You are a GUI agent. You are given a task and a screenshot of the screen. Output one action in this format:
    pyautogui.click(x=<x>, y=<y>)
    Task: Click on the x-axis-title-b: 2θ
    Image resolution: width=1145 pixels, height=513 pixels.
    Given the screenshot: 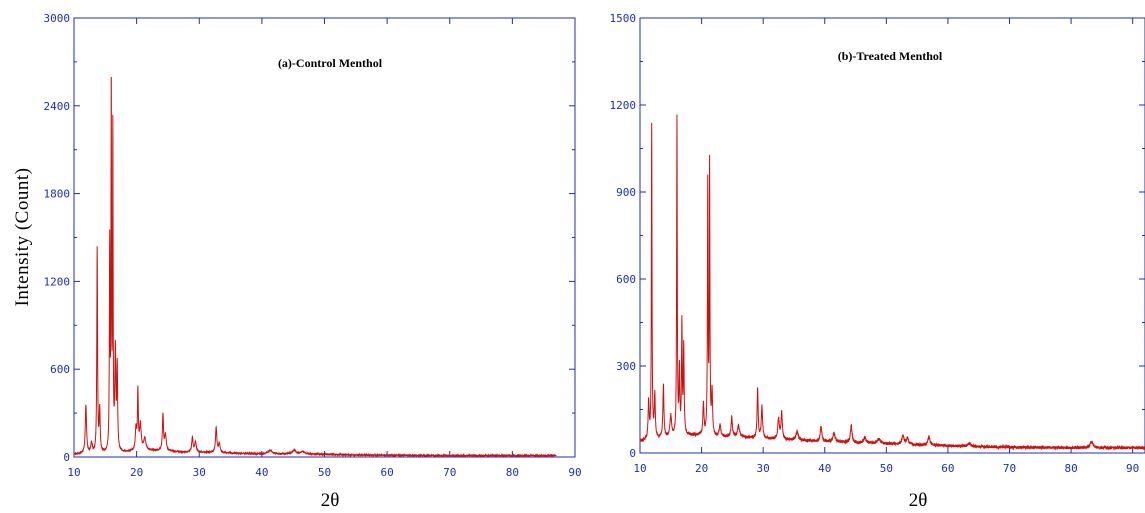 What is the action you would take?
    pyautogui.click(x=918, y=500)
    